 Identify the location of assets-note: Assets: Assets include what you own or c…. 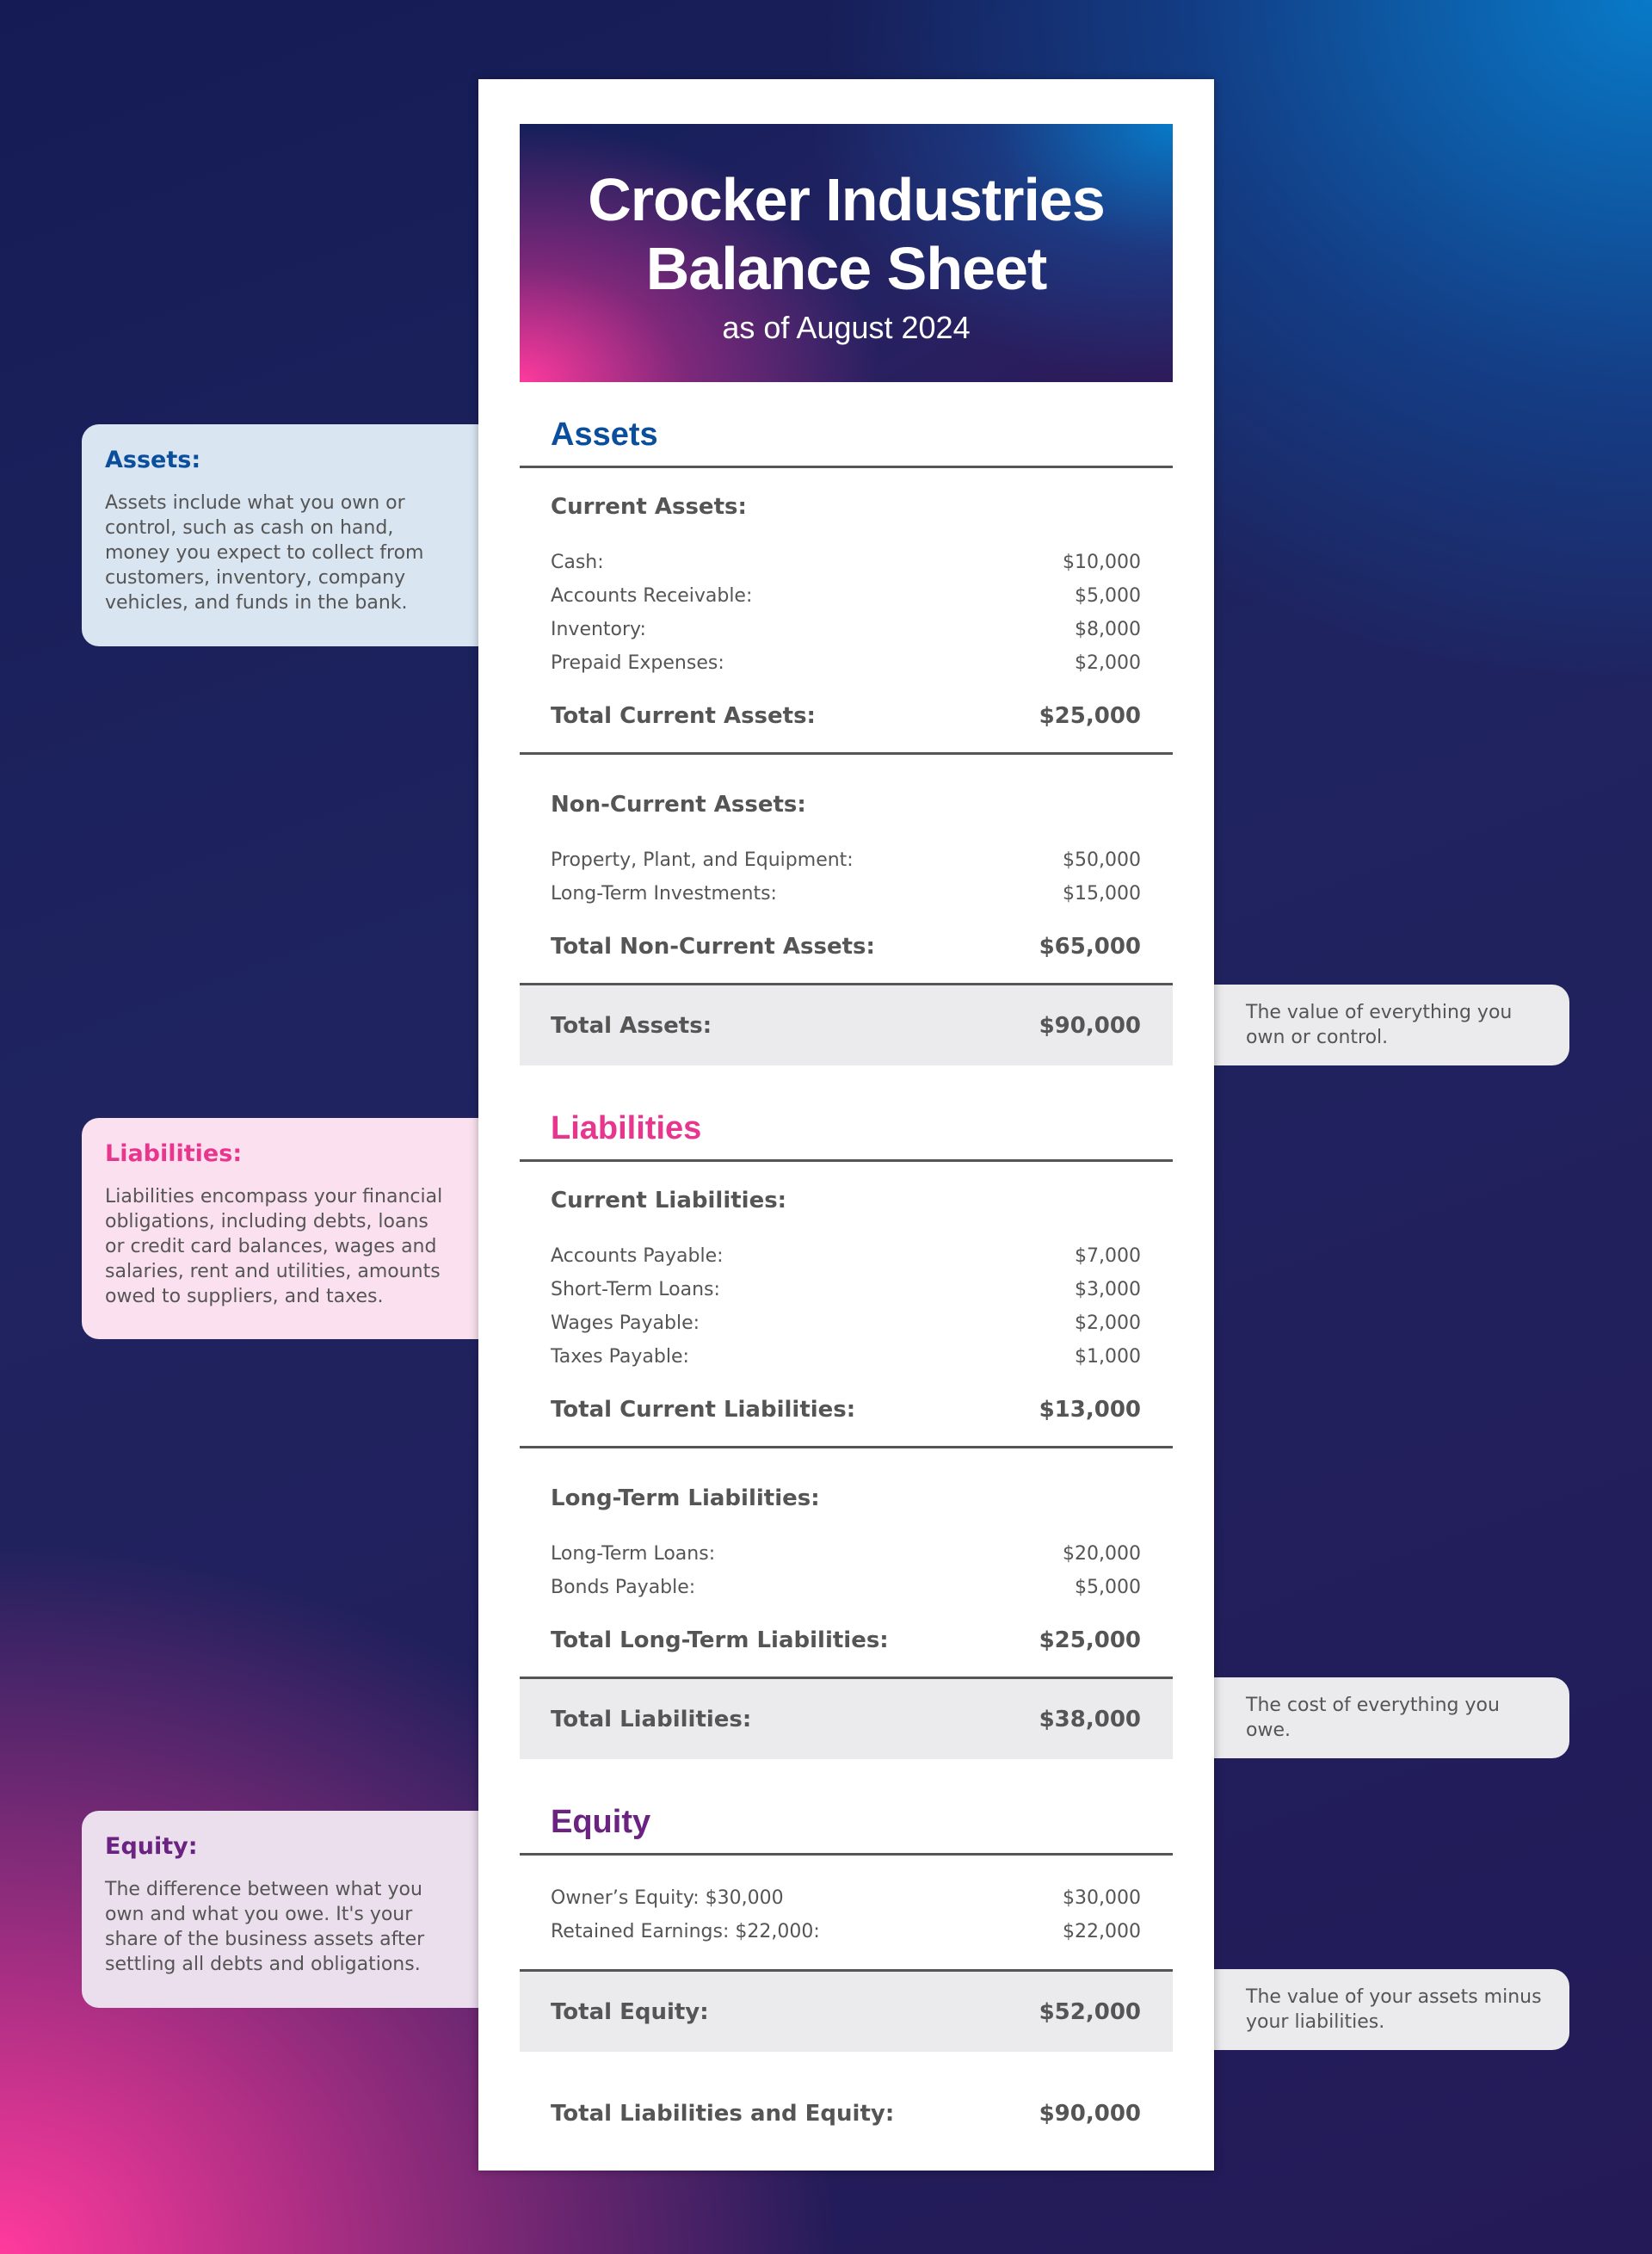
(305, 535).